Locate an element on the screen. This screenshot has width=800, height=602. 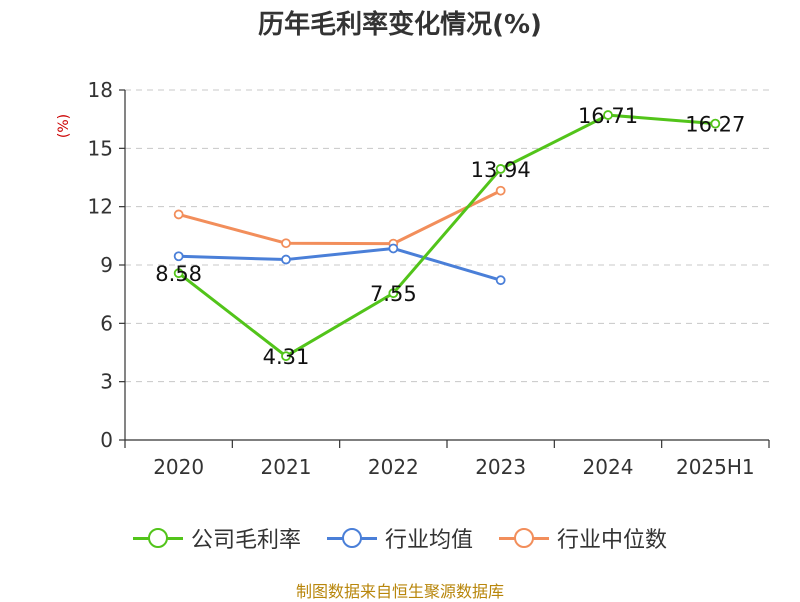
legend: 公司毛利率 行业均值 行业中位数 is located at coordinates (400, 538).